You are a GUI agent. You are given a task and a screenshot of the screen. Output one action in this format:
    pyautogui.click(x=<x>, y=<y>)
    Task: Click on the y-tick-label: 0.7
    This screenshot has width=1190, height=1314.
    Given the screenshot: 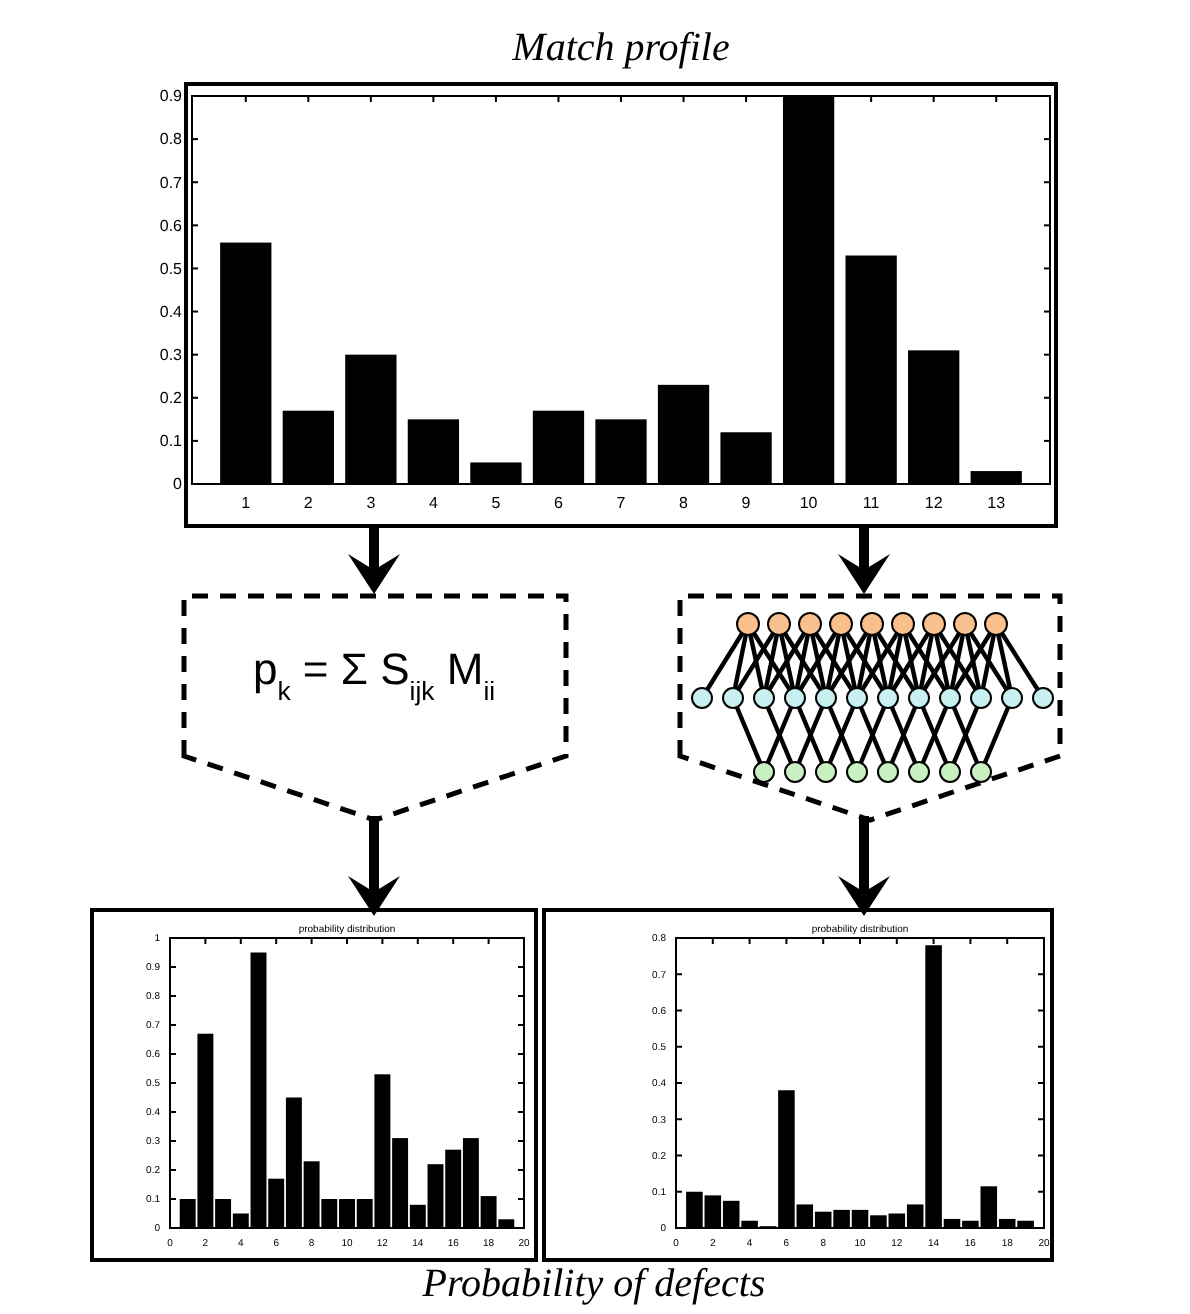 What is the action you would take?
    pyautogui.click(x=171, y=182)
    